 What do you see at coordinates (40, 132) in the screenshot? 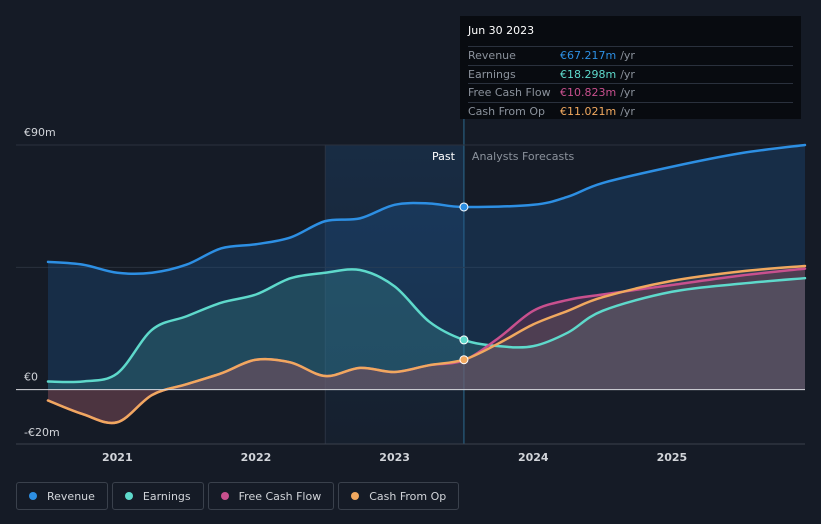
I see `y-tick-label: €90m` at bounding box center [40, 132].